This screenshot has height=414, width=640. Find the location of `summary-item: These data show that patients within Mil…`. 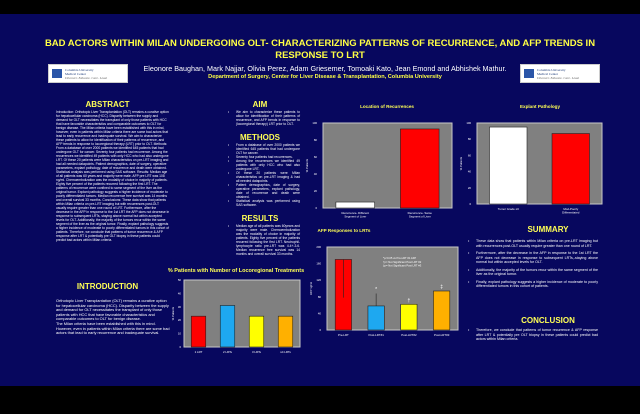

summary-item: These data show that patients within Mil… is located at coordinates (533, 243).